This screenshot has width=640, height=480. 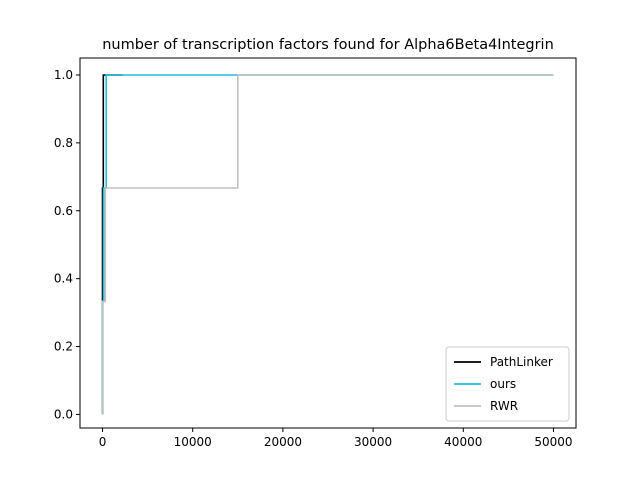 I want to click on y-tick-label: 0.6, so click(x=63, y=211).